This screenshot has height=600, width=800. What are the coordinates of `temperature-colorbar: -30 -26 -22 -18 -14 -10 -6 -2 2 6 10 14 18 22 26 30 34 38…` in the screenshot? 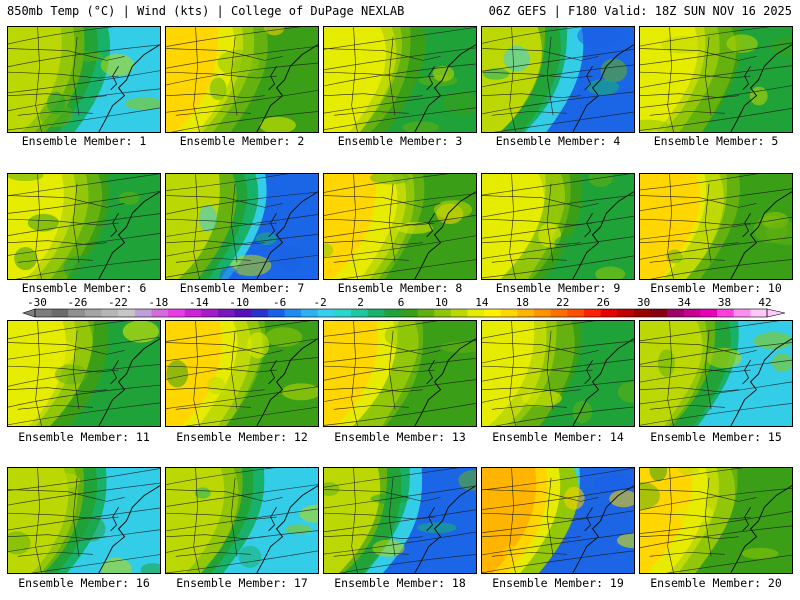 It's located at (400, 308).